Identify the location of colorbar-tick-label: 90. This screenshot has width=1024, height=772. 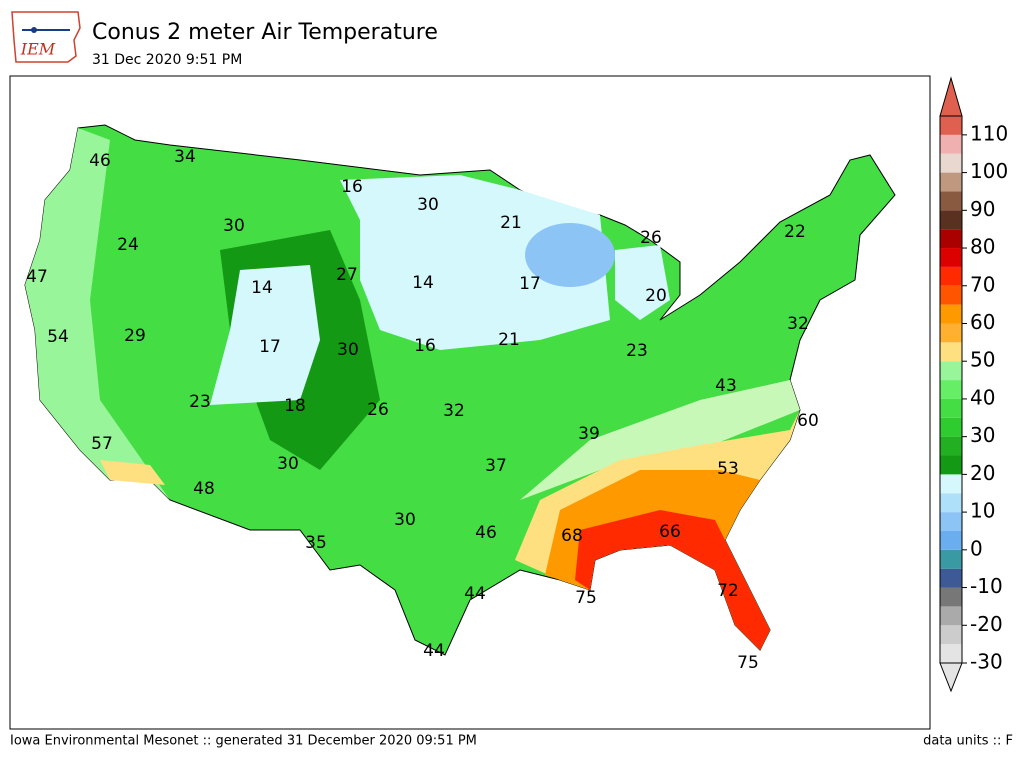
(982, 209).